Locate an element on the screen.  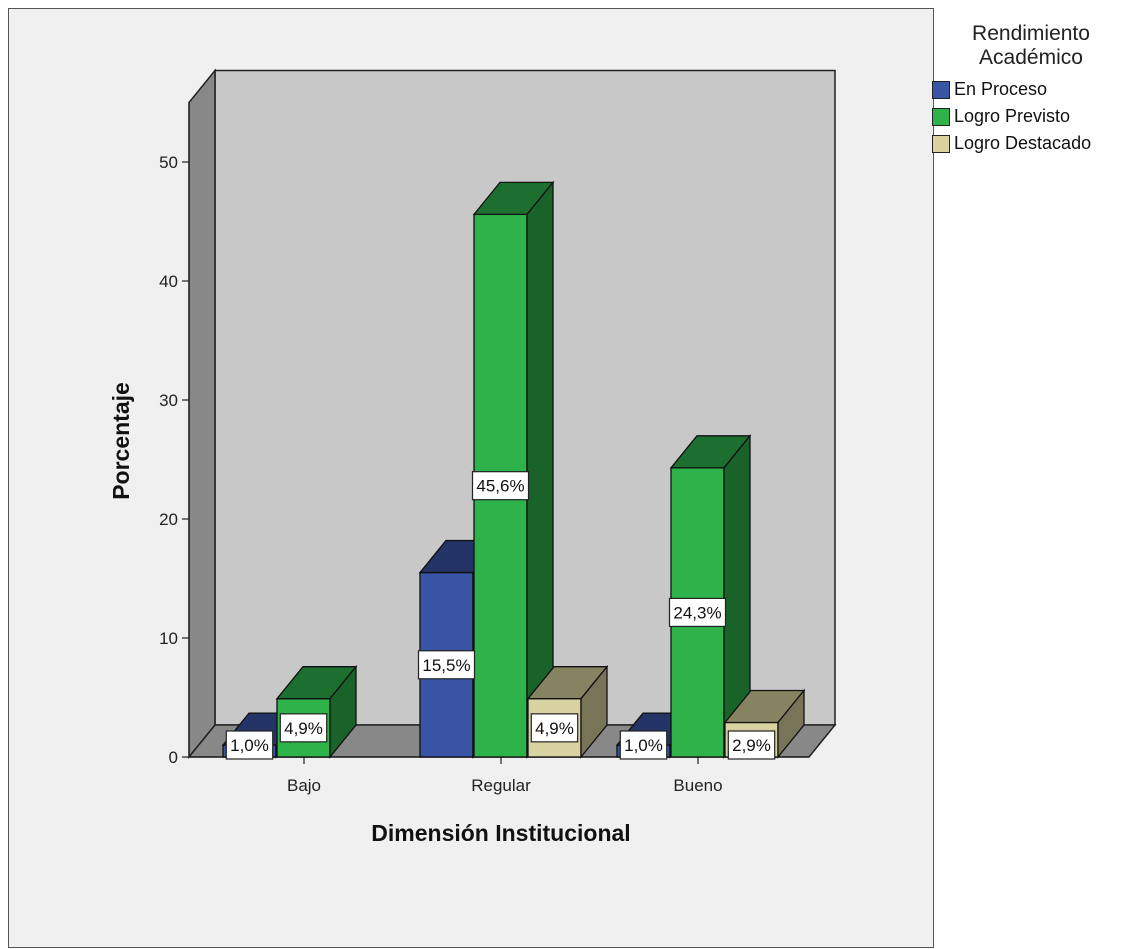
data-label: 2,9% is located at coordinates (751, 745).